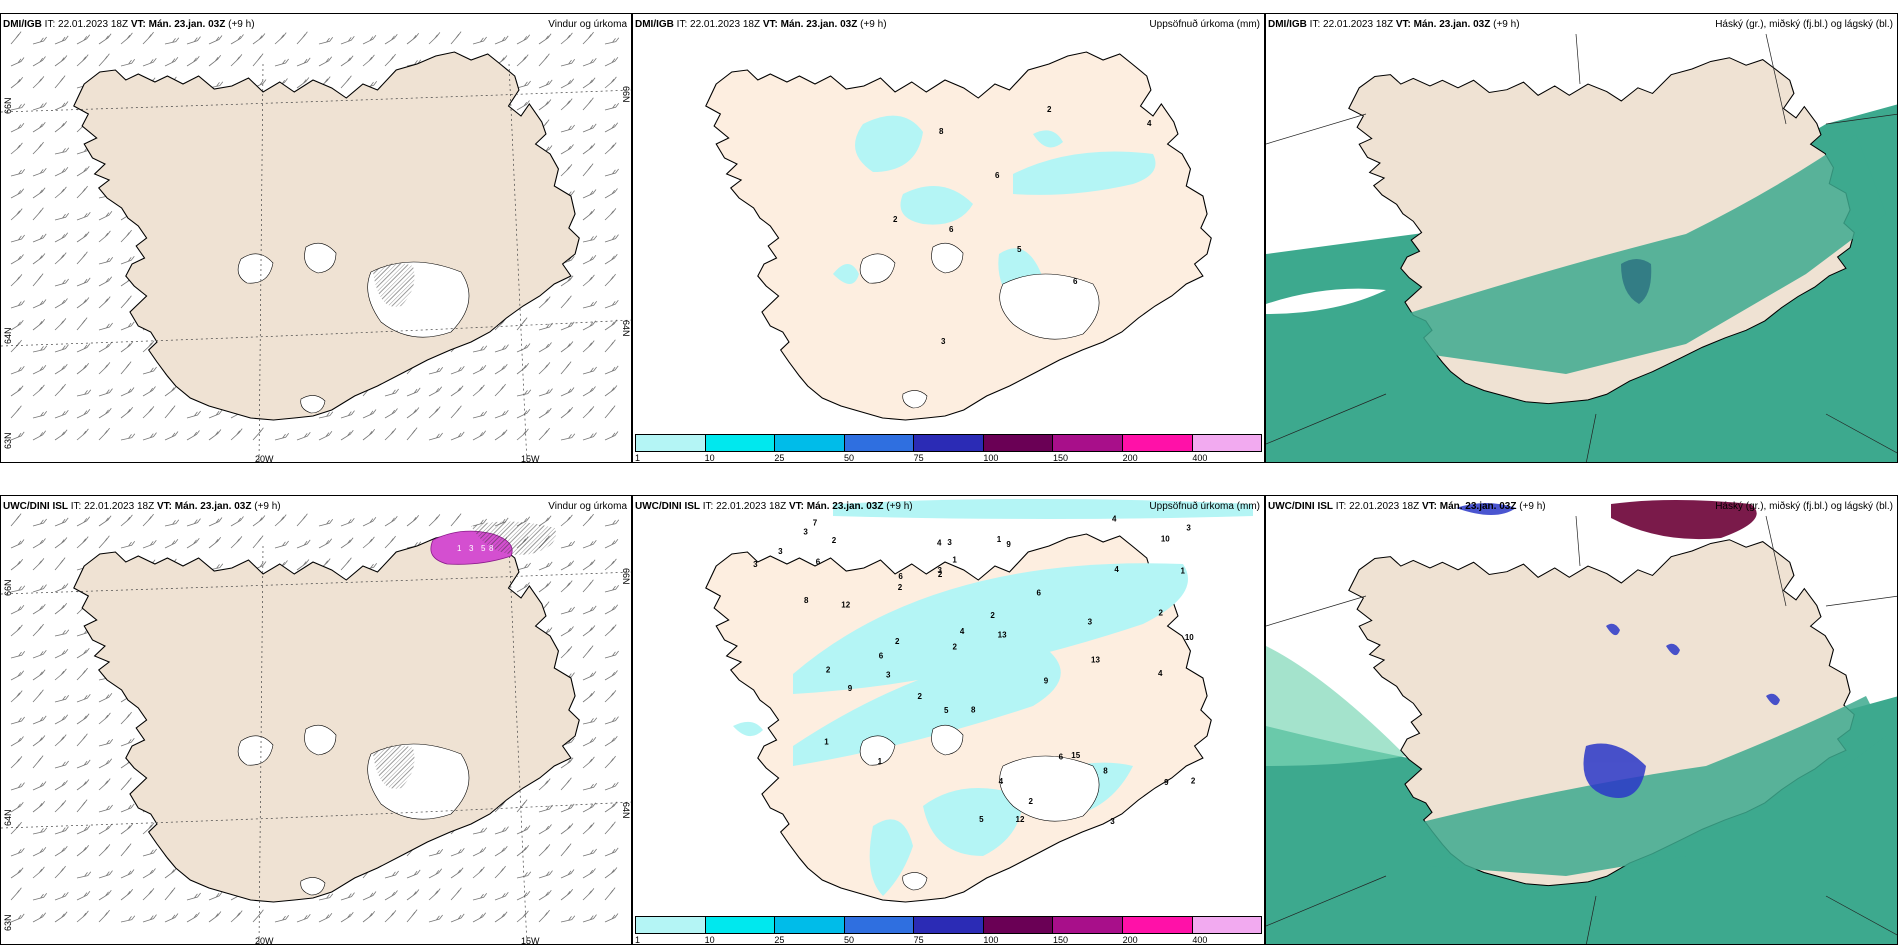 The width and height of the screenshot is (1900, 950). Describe the element at coordinates (1578, 59) in the screenshot. I see `grid-line` at that location.